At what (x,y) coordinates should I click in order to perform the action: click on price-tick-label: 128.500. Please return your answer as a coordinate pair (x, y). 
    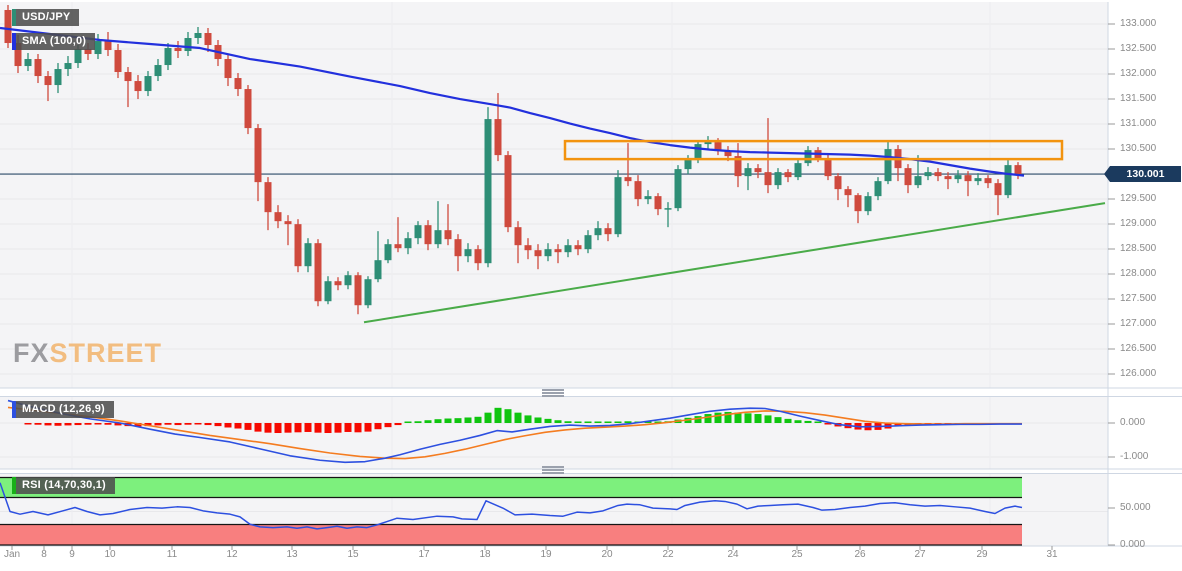
    Looking at the image, I should click on (1138, 248).